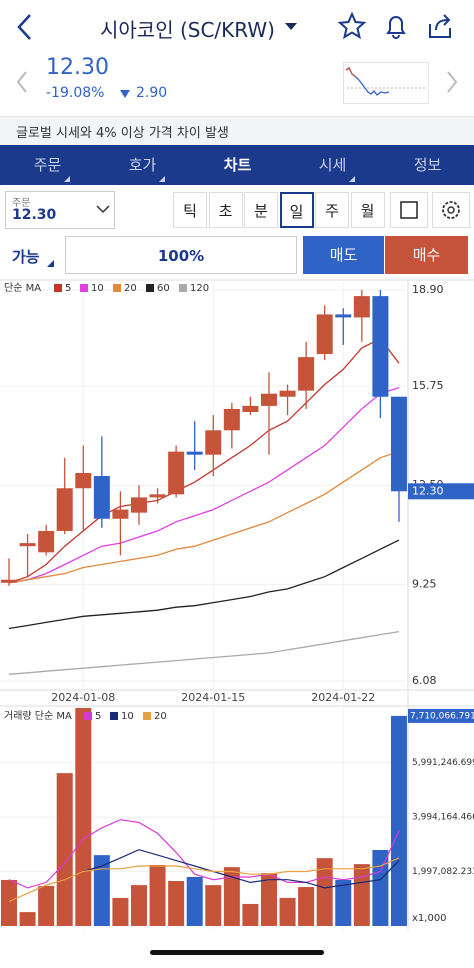  What do you see at coordinates (429, 918) in the screenshot?
I see `volume-unit-label: x1,000` at bounding box center [429, 918].